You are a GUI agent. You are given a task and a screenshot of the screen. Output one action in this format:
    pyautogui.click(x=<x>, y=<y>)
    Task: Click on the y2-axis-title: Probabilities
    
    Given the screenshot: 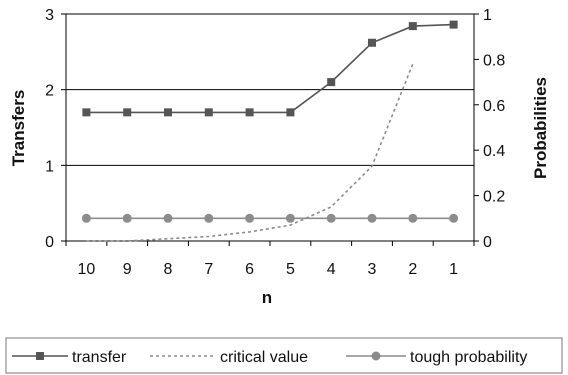 What is the action you would take?
    pyautogui.click(x=540, y=128)
    